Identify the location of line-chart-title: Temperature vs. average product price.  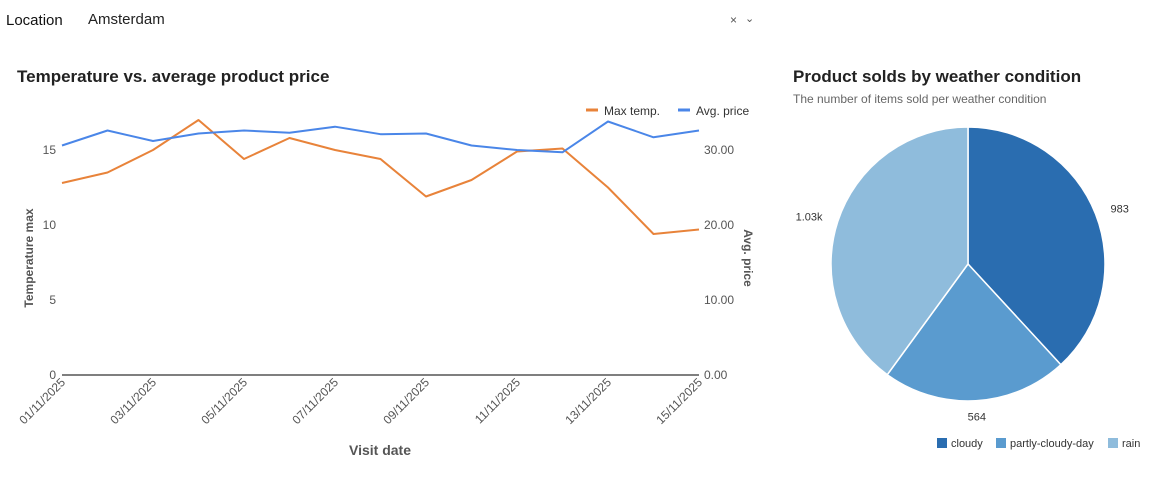
(173, 76).